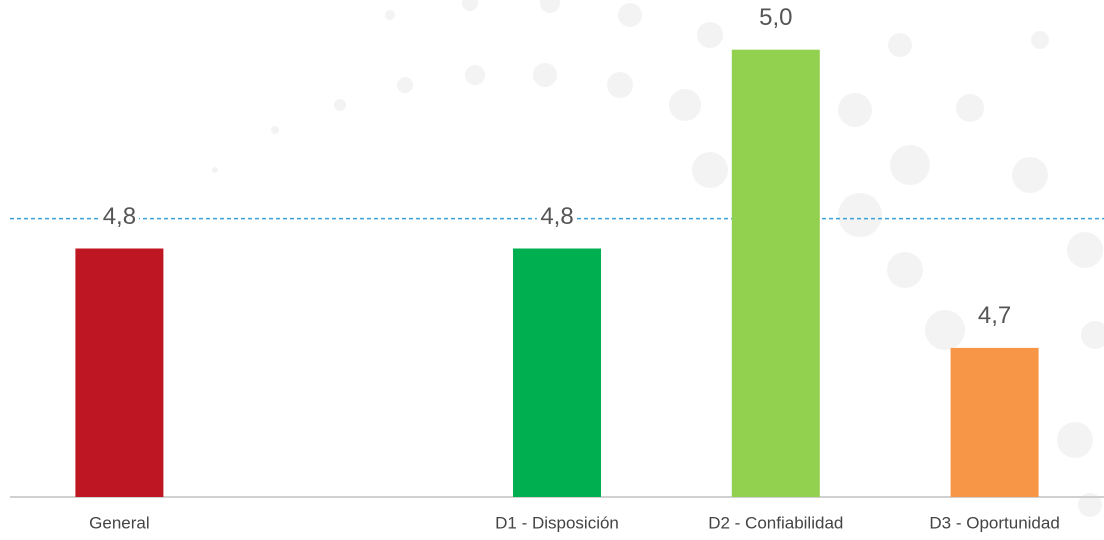 The image size is (1104, 540). What do you see at coordinates (775, 17) in the screenshot?
I see `value-label: 5,0` at bounding box center [775, 17].